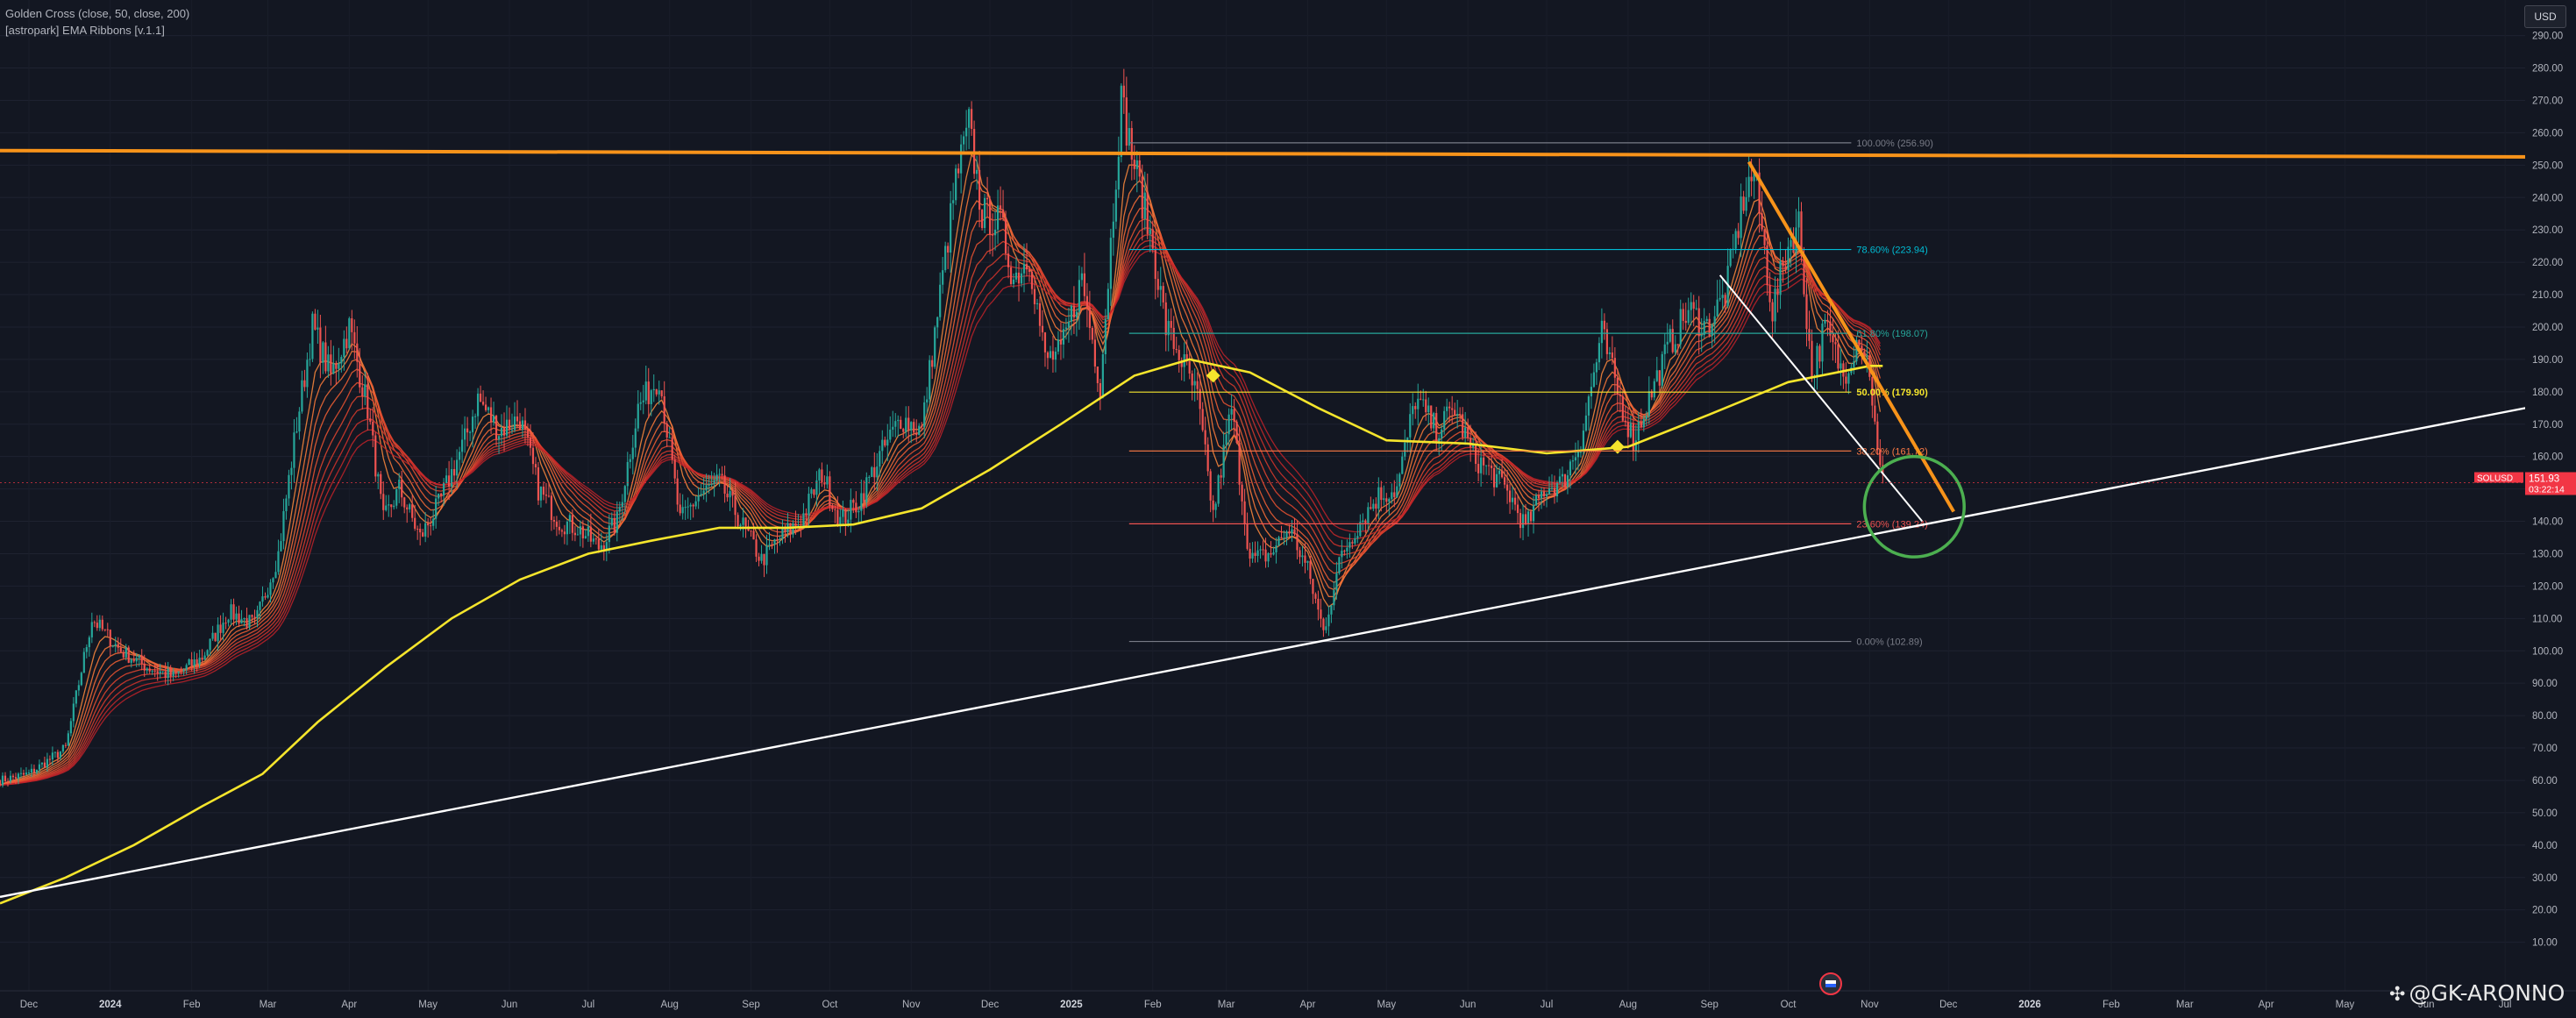 The width and height of the screenshot is (2576, 1018). Describe the element at coordinates (97, 13) in the screenshot. I see `legend-golden-cross: Golden Cross (close, 50, close, 200)` at that location.